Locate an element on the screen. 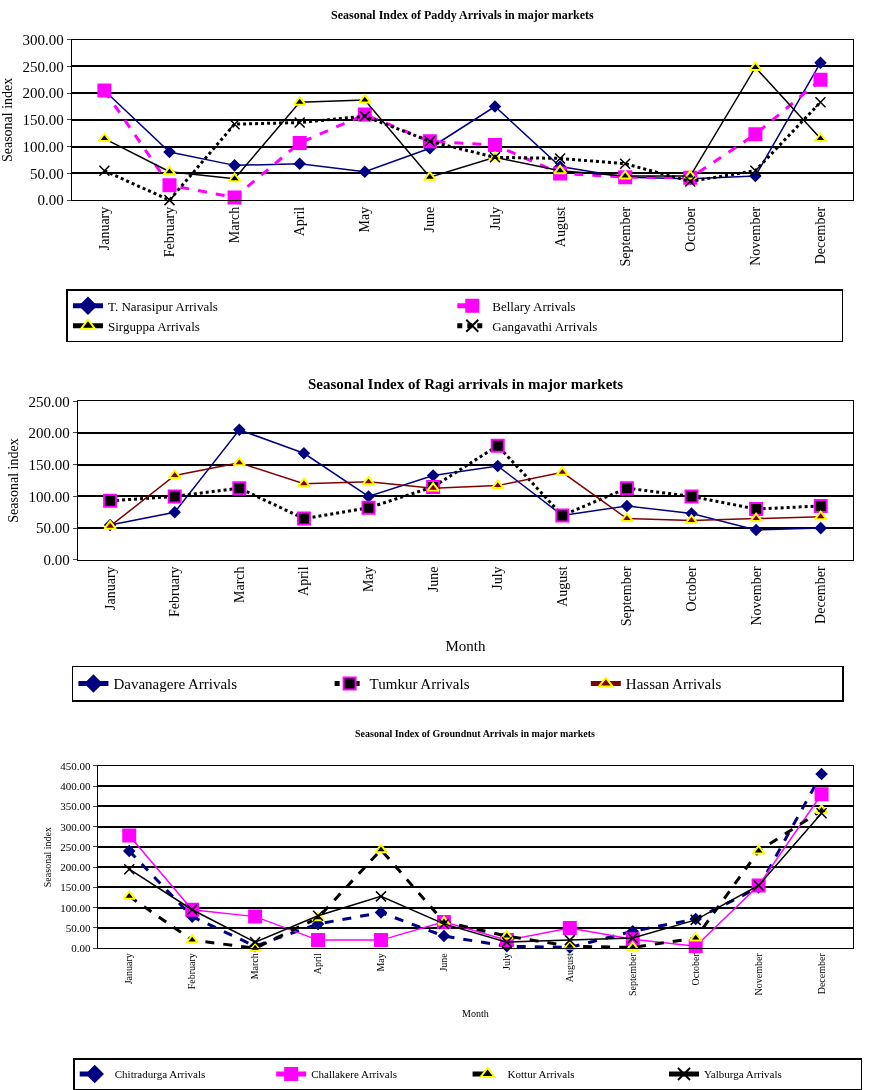  y-tick-label: 450.00 is located at coordinates (76, 765).